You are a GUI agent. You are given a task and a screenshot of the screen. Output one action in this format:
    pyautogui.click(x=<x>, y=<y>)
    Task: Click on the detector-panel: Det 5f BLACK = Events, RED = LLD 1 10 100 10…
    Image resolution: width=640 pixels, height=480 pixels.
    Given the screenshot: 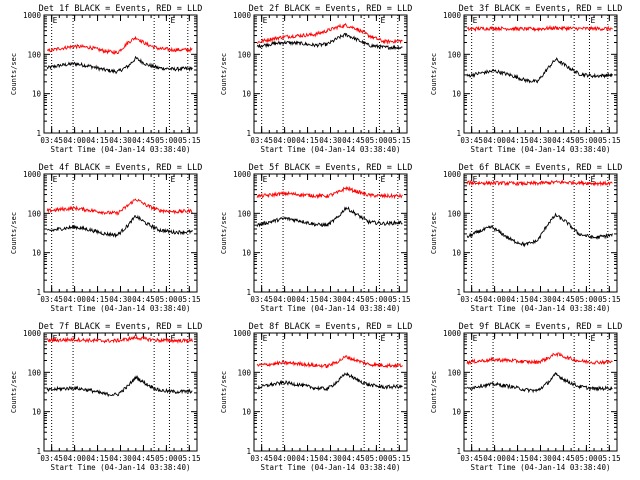 What is the action you would take?
    pyautogui.click(x=316, y=238)
    